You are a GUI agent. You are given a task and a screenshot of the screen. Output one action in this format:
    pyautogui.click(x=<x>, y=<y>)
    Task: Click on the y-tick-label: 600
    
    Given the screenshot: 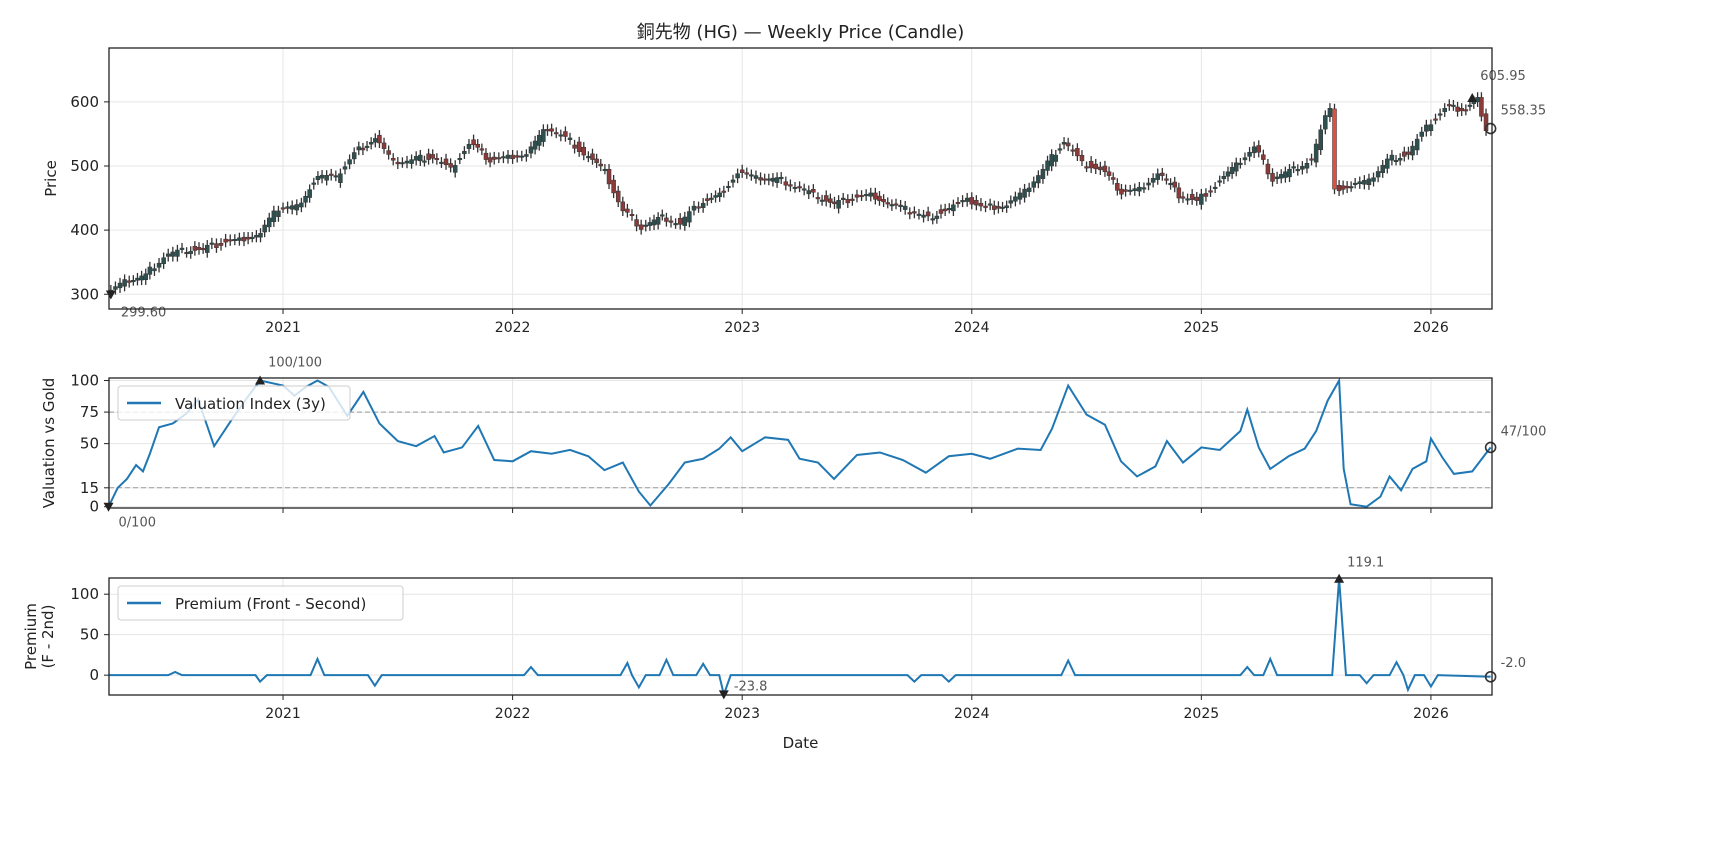 What is the action you would take?
    pyautogui.click(x=84, y=102)
    